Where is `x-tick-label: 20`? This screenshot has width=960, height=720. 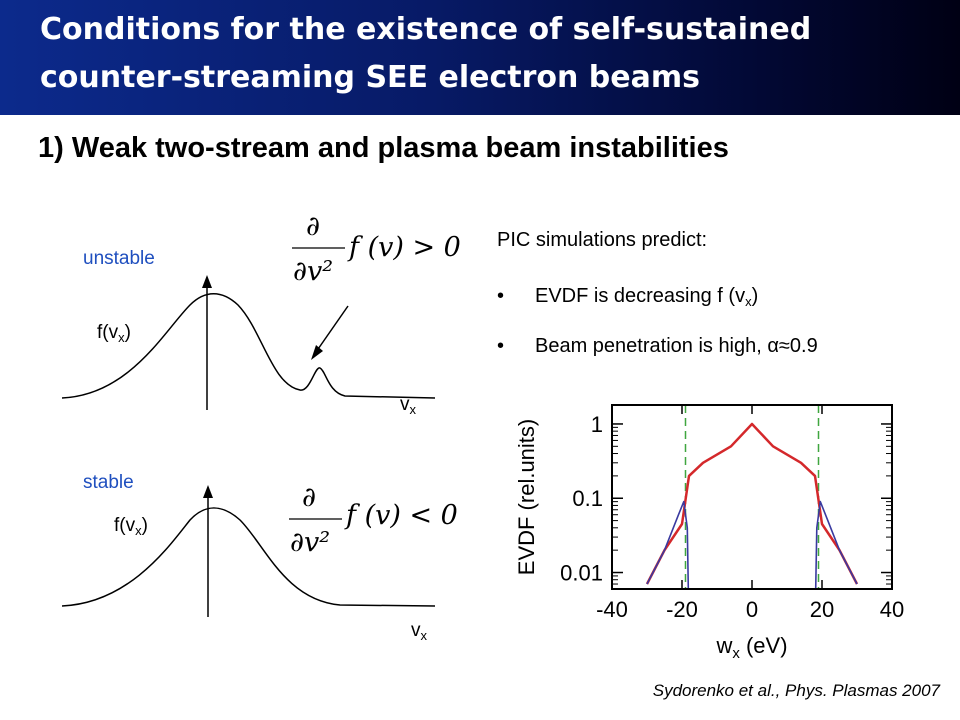 x-tick-label: 20 is located at coordinates (822, 609).